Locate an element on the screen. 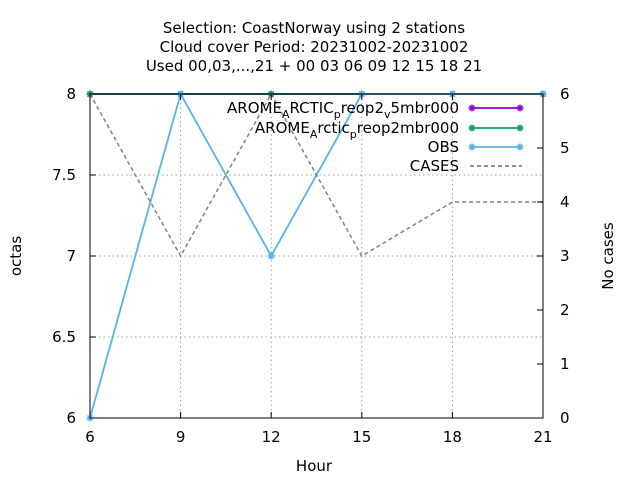 The width and height of the screenshot is (640, 480). y2-tick-label: 0 is located at coordinates (565, 418).